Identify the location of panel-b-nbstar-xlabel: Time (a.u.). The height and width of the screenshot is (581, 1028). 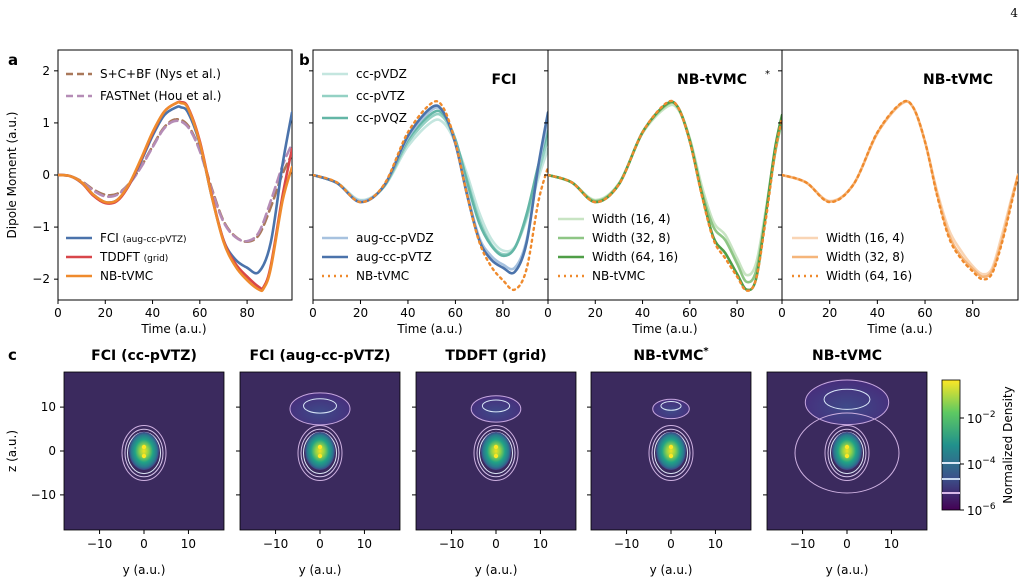
(664, 329).